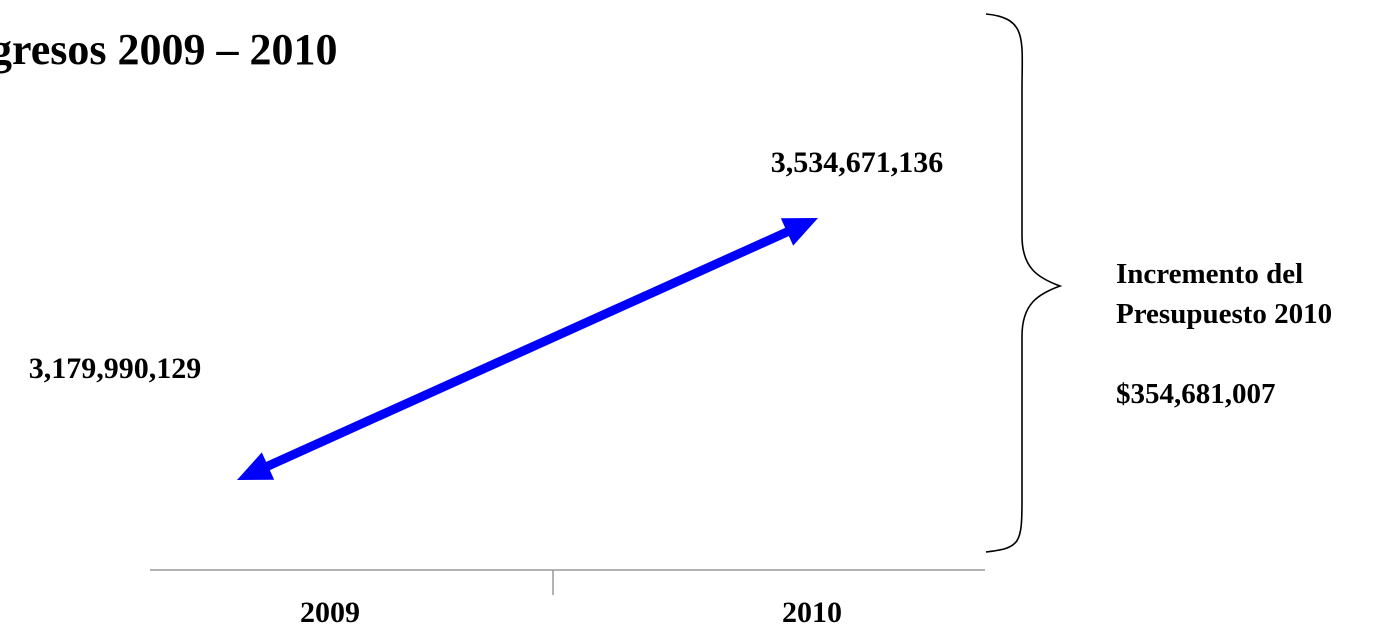  I want to click on increment-amount: $354,681,007, so click(1196, 394).